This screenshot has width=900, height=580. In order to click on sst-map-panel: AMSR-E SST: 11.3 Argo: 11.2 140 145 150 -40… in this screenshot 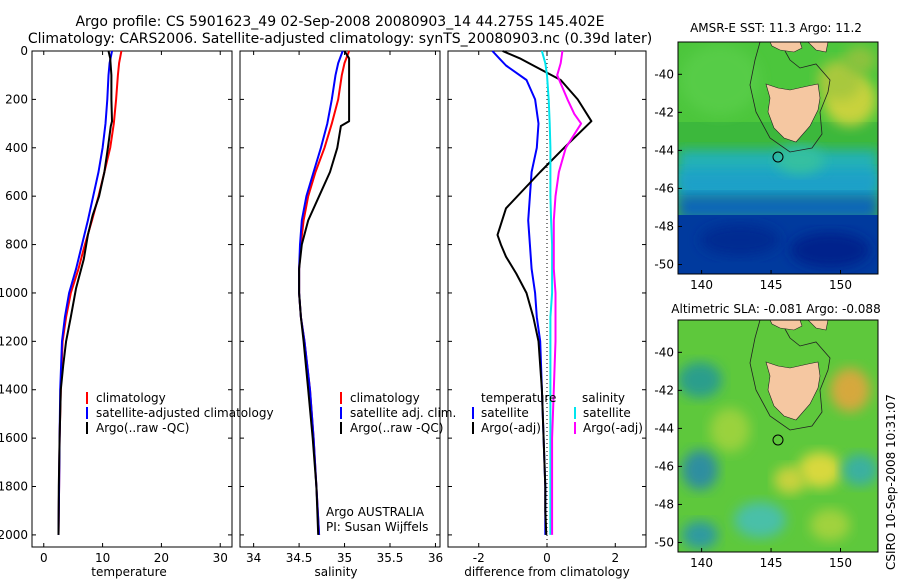, I will do `click(766, 156)`.